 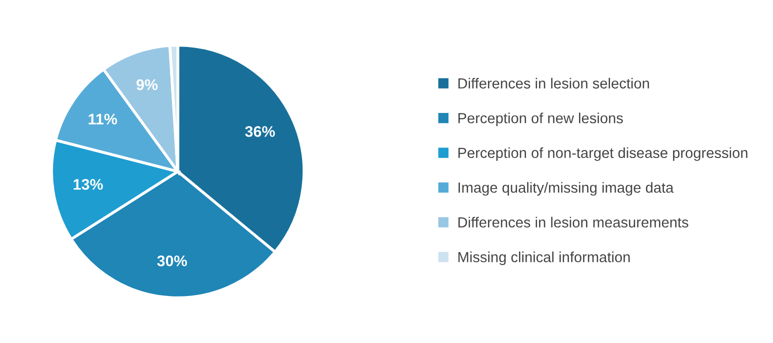 What do you see at coordinates (573, 222) in the screenshot?
I see `legend-label: Differences in lesion measurements` at bounding box center [573, 222].